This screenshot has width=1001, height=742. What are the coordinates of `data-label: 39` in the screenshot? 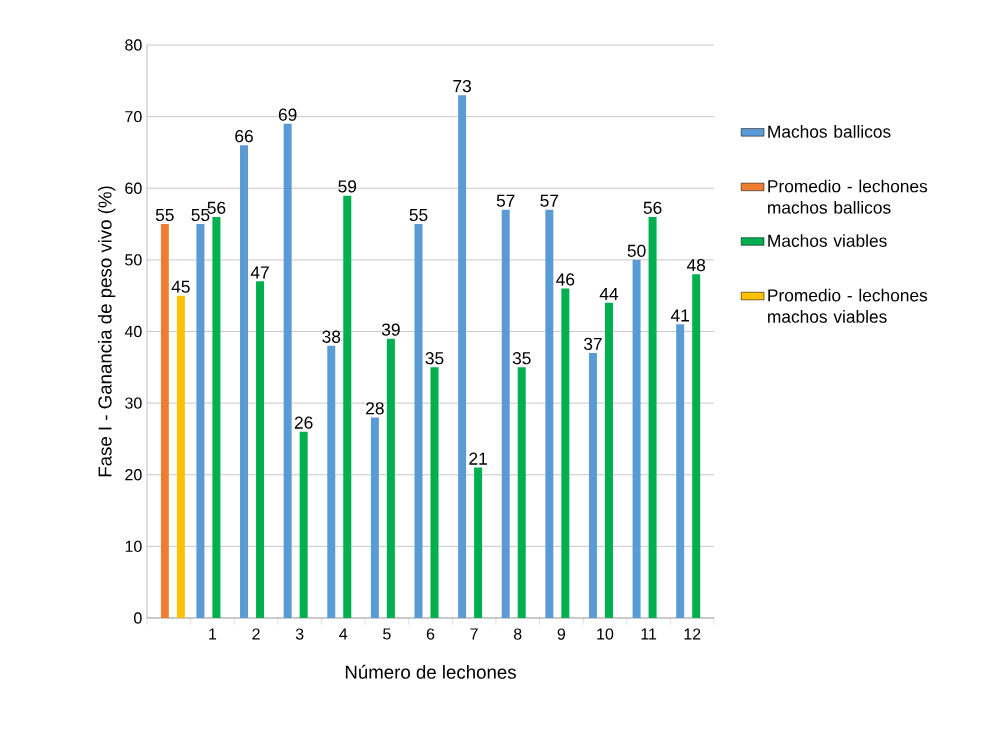 It's located at (390, 329).